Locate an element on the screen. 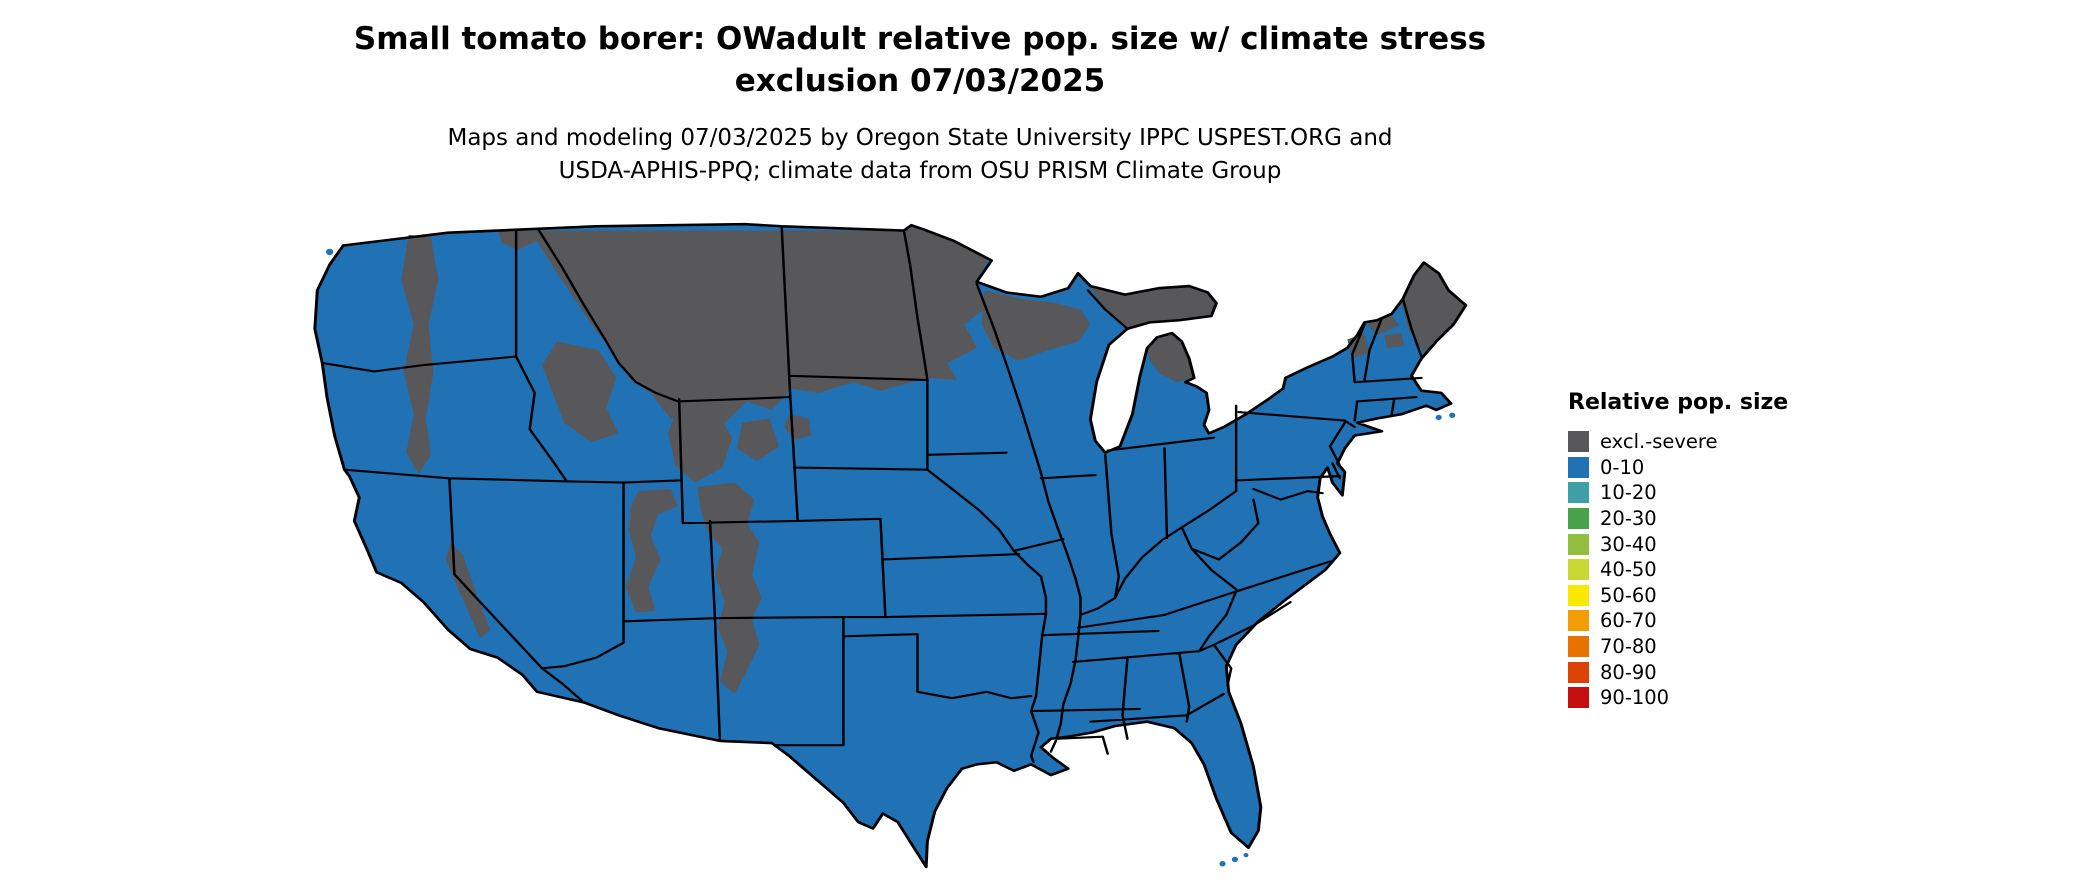 This screenshot has width=2100, height=892. legend-item-label: 50-60 is located at coordinates (1628, 595).